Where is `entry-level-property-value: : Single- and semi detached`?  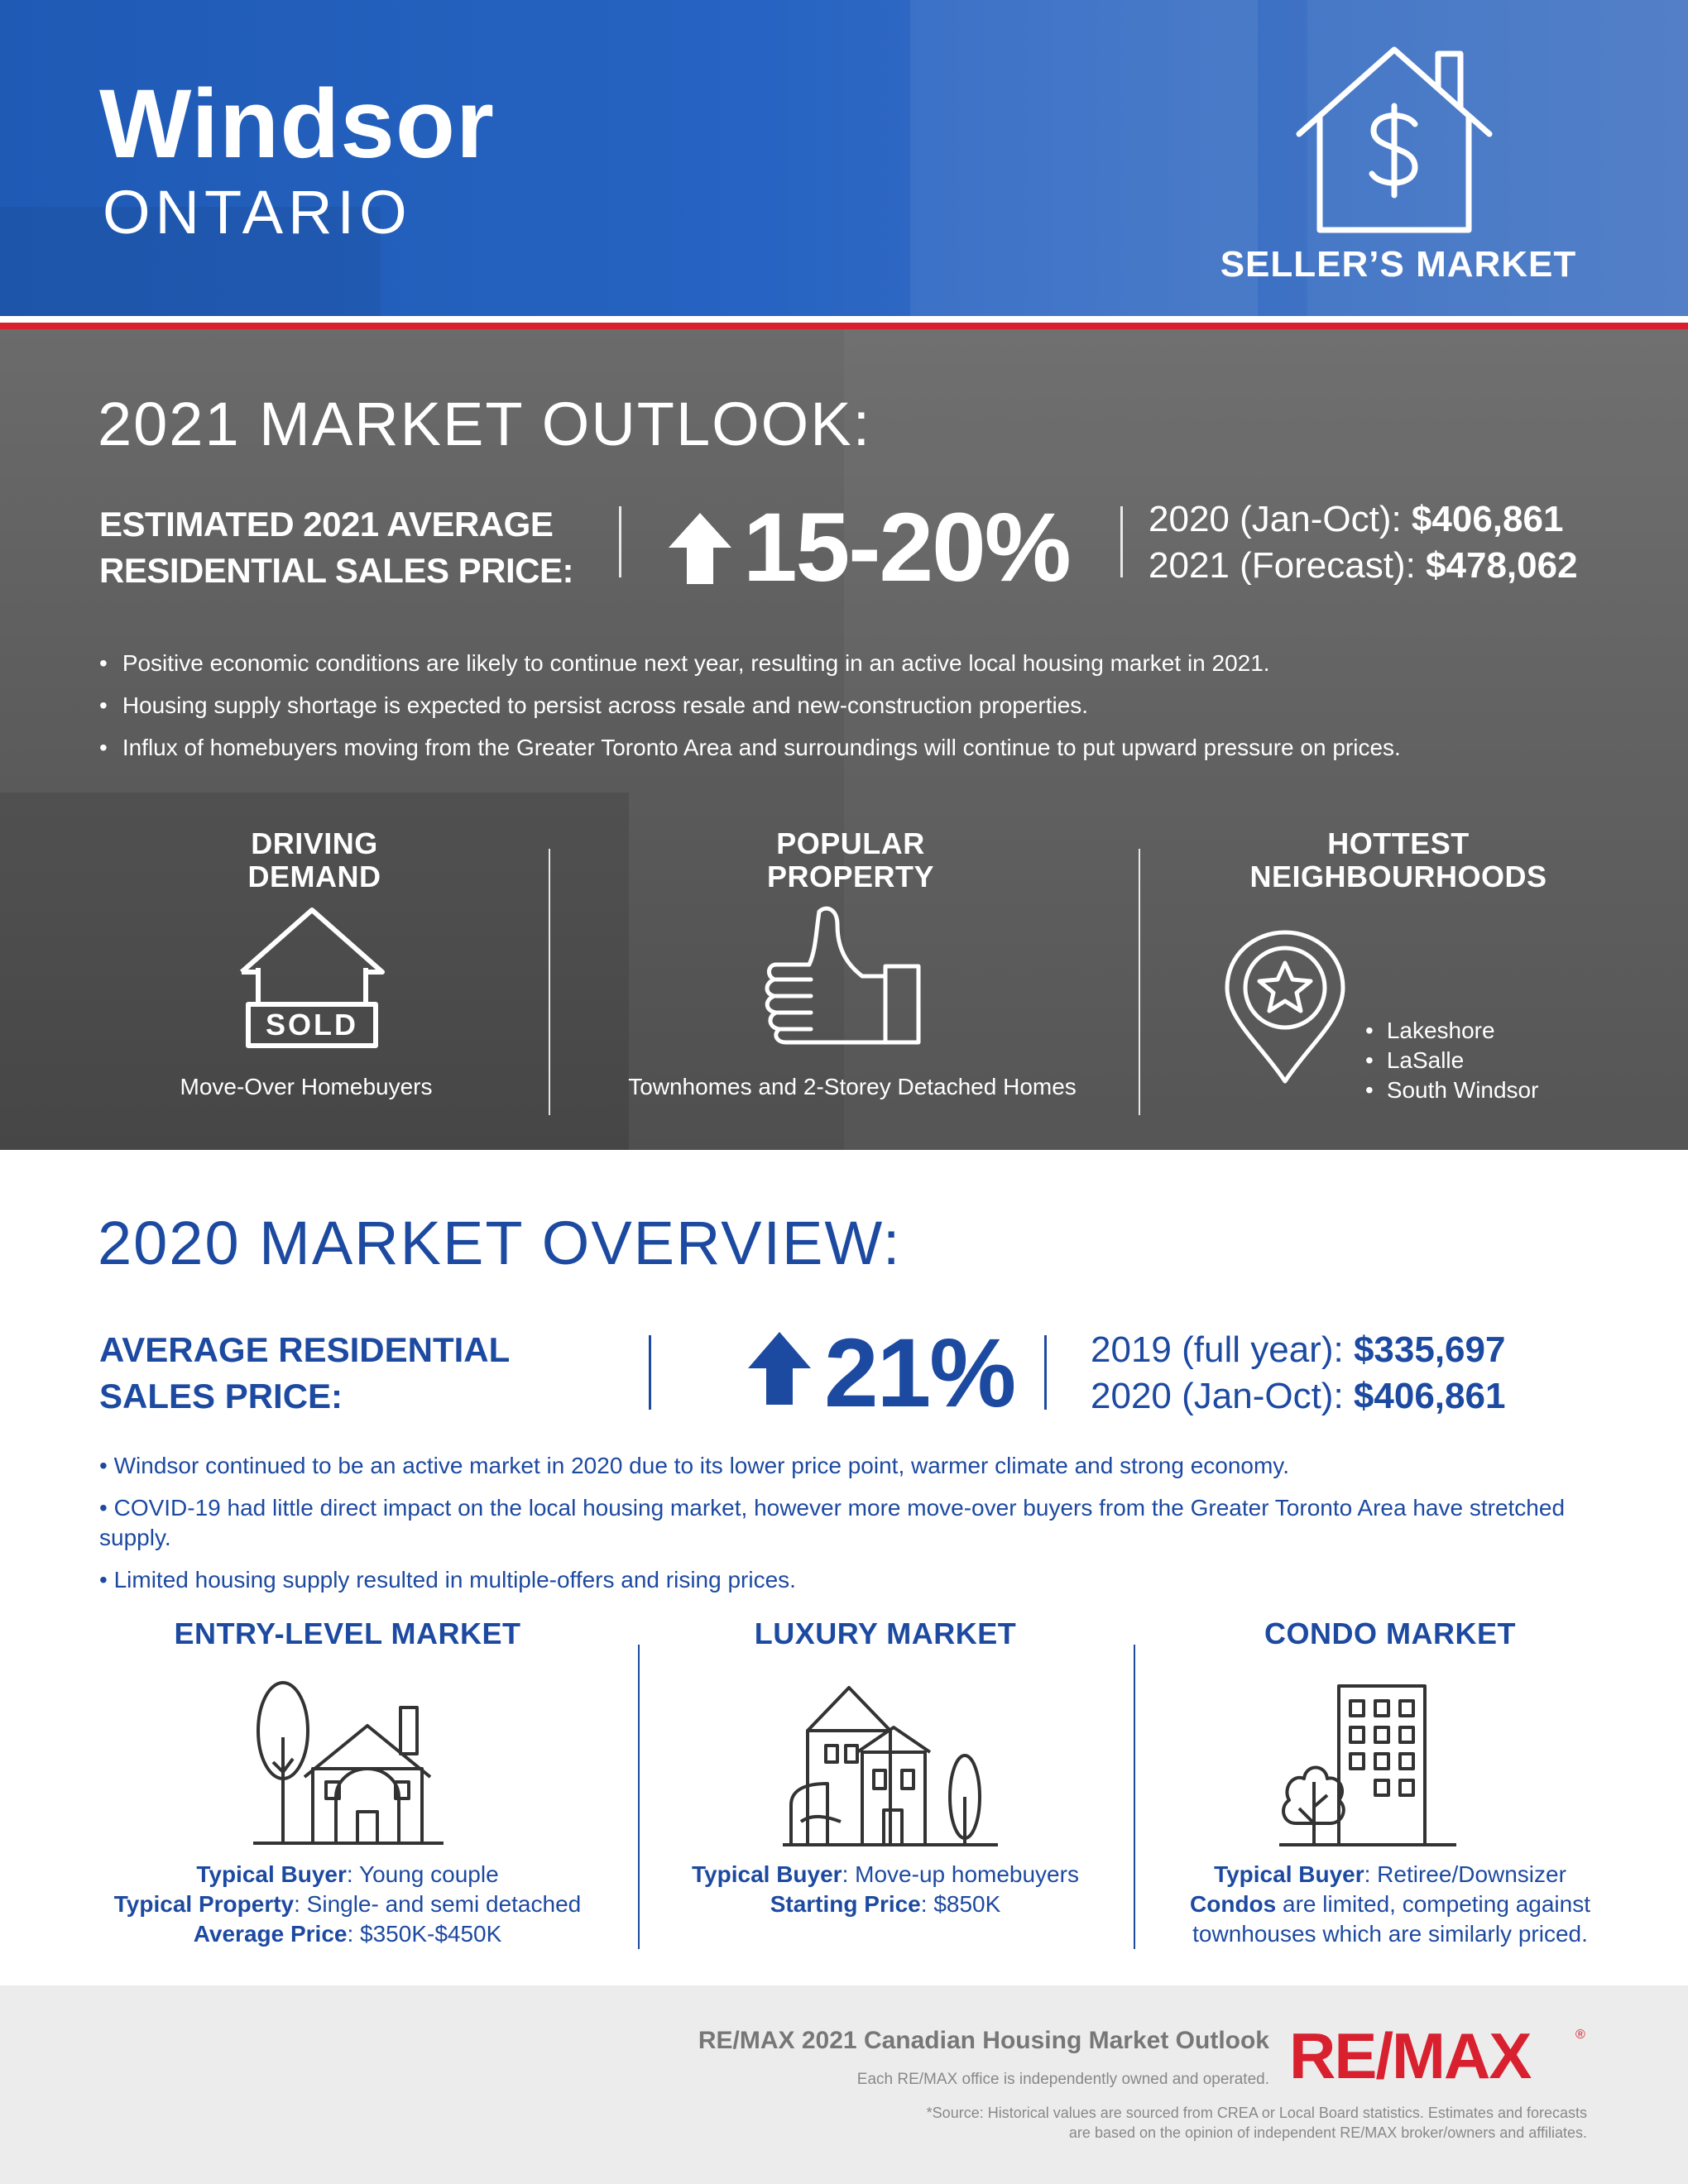 entry-level-property-value: : Single- and semi detached is located at coordinates (438, 1904).